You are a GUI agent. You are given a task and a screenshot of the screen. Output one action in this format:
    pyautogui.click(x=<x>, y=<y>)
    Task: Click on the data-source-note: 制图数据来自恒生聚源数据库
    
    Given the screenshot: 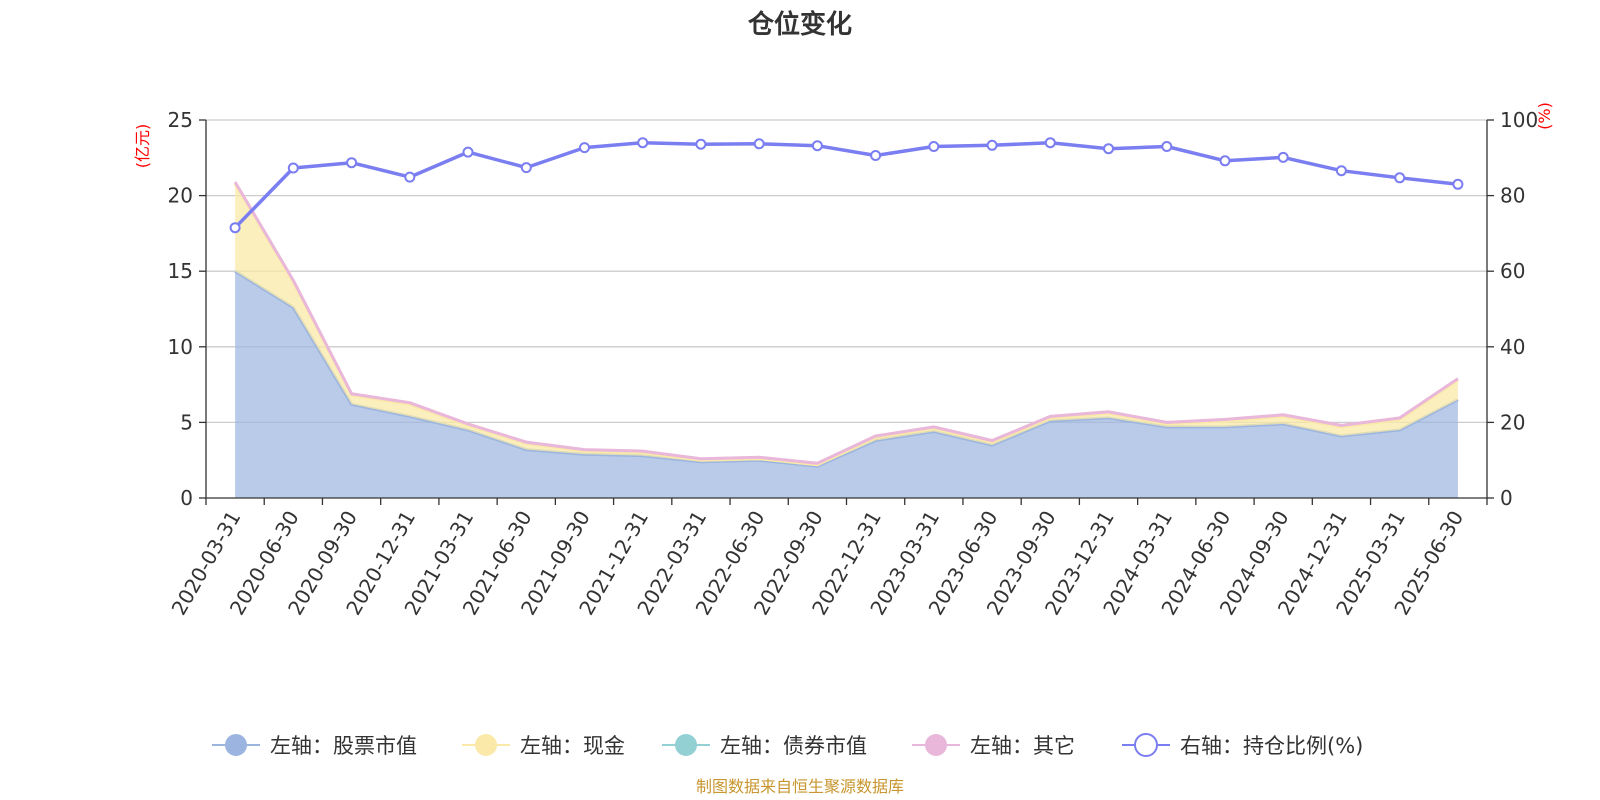 What is the action you would take?
    pyautogui.click(x=800, y=786)
    